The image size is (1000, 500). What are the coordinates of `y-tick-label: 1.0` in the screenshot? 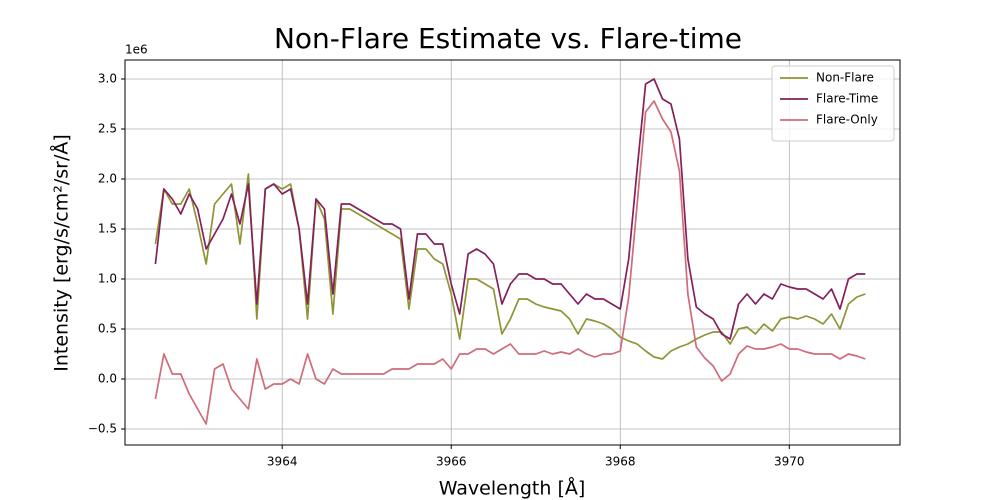 It's located at (107, 279).